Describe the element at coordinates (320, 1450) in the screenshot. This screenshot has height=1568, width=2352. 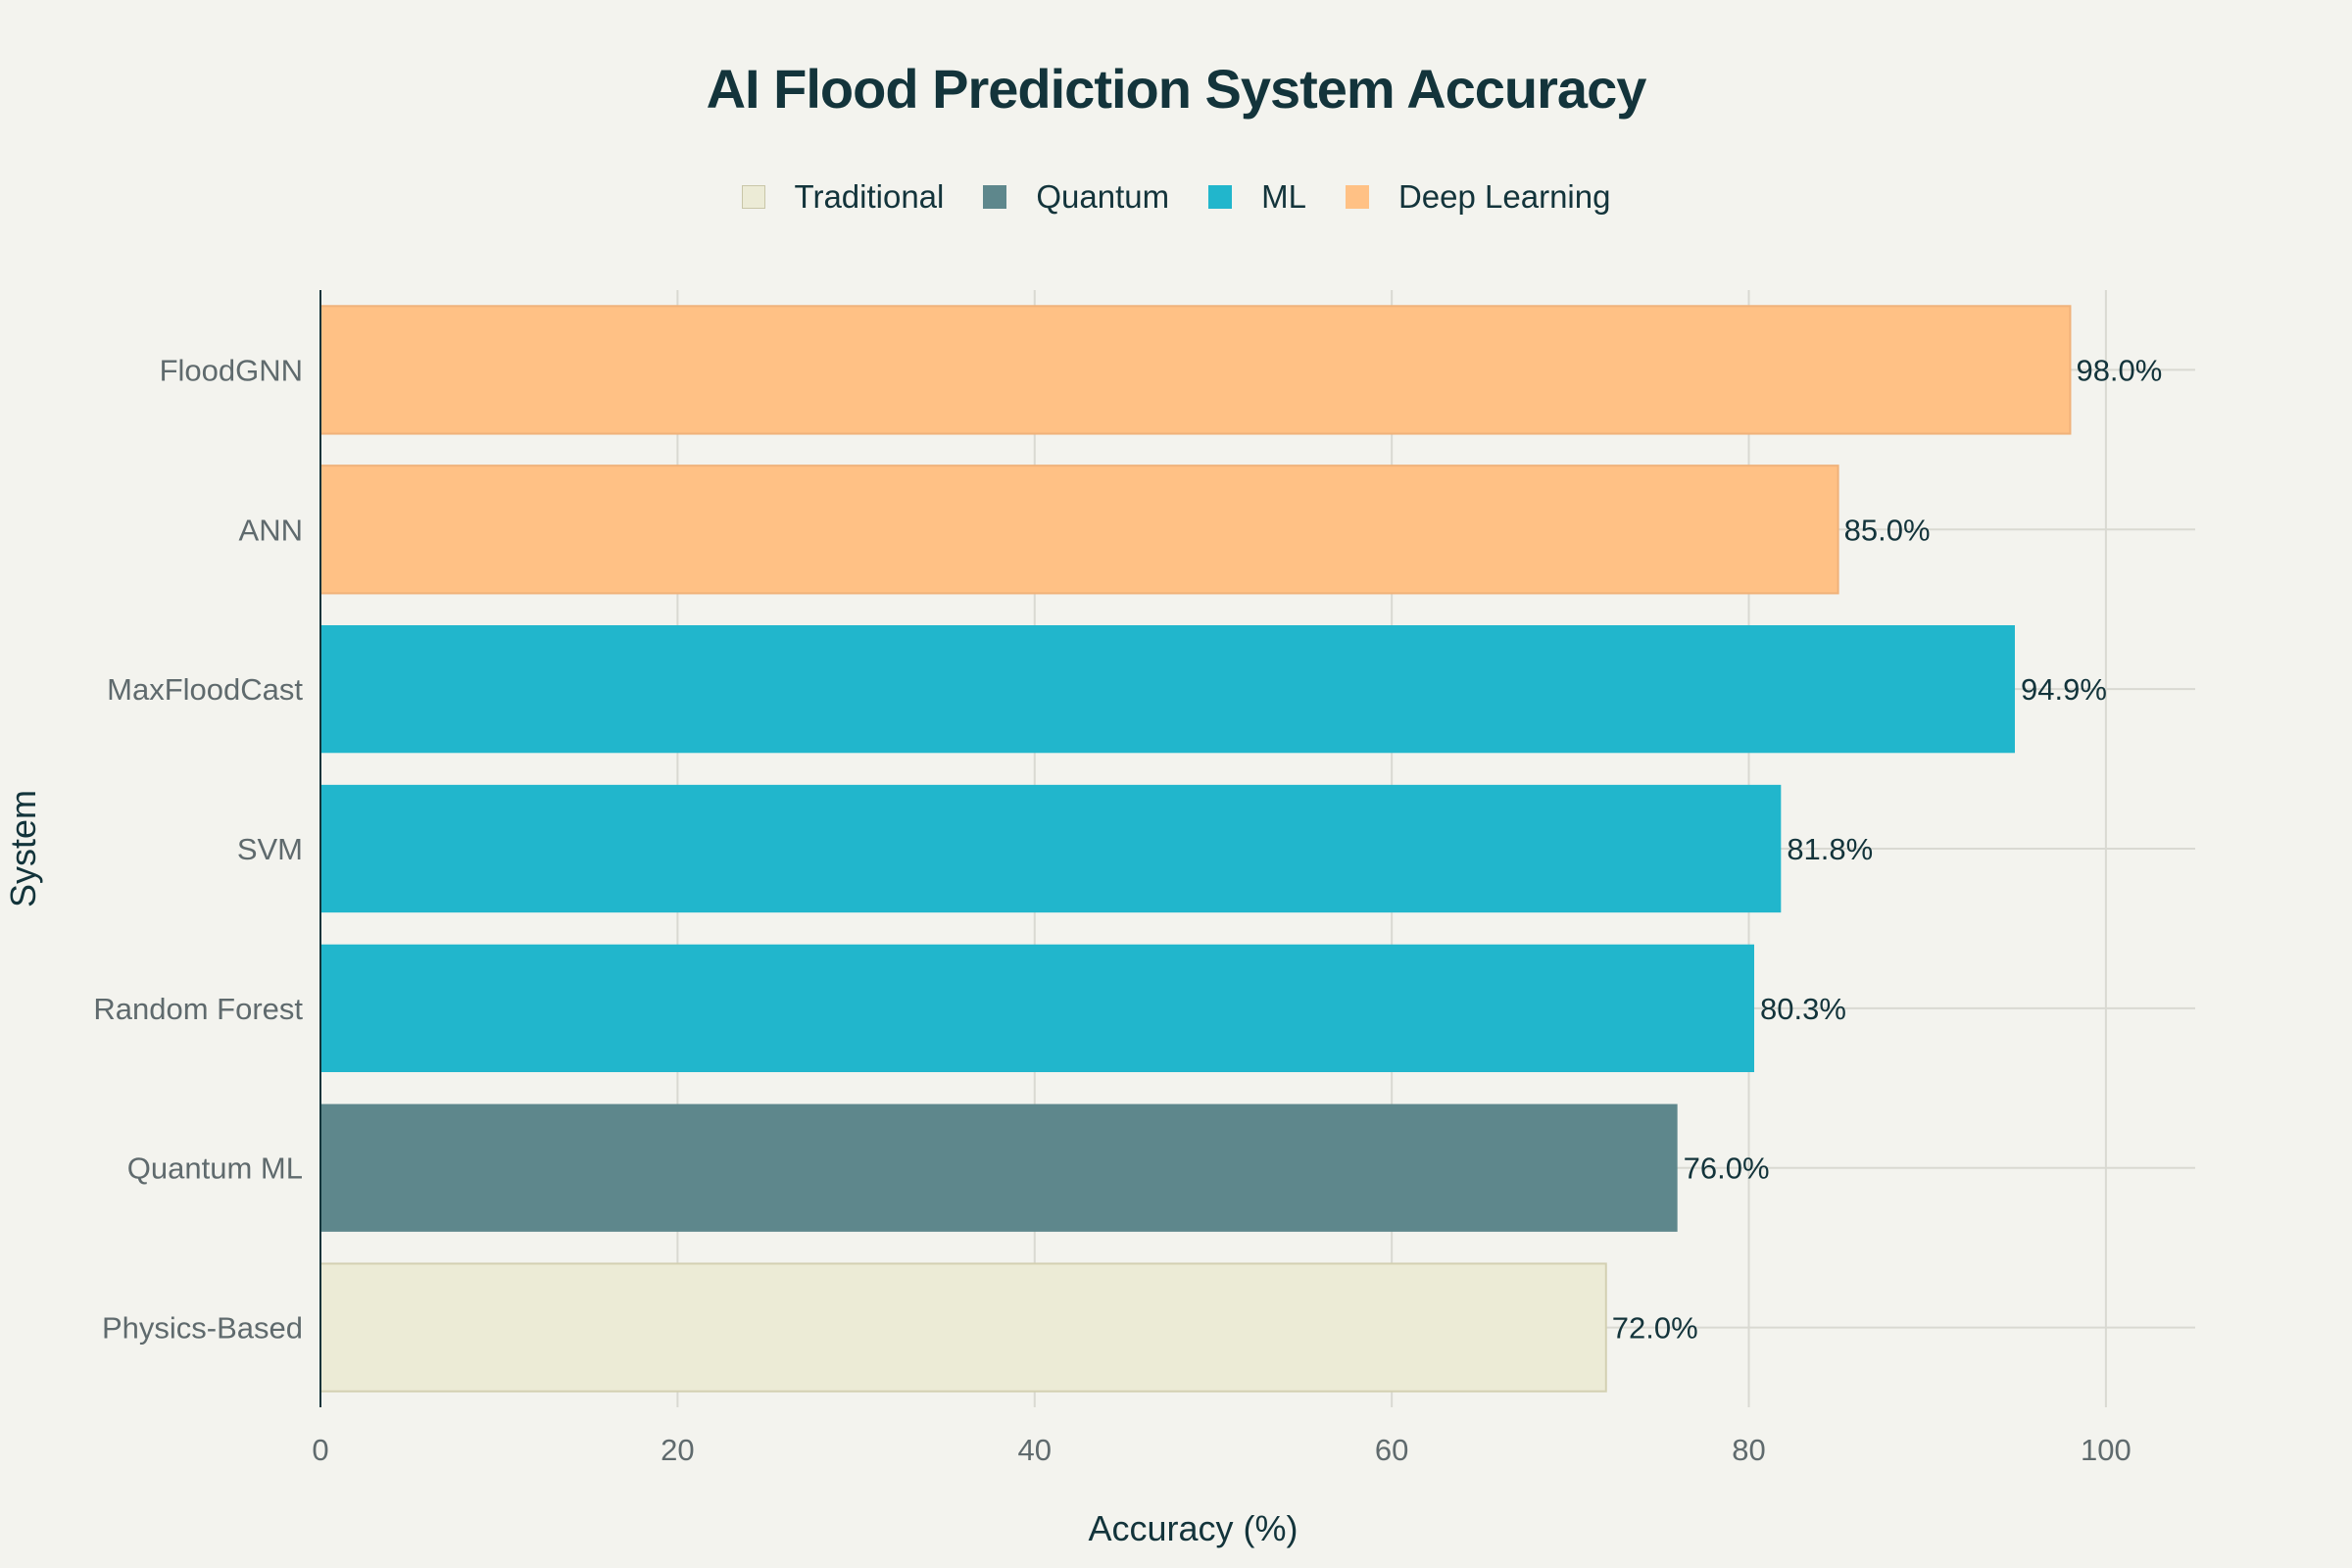
I see `x-tick-label: 0` at that location.